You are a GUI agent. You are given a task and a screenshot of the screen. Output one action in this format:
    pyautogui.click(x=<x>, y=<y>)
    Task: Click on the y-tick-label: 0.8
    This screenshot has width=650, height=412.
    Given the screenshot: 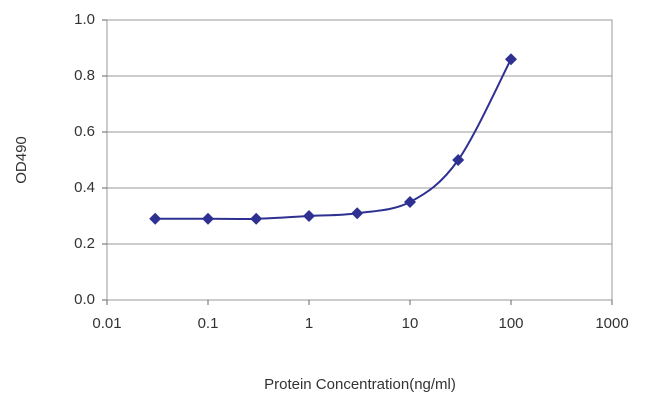 What is the action you would take?
    pyautogui.click(x=84, y=75)
    